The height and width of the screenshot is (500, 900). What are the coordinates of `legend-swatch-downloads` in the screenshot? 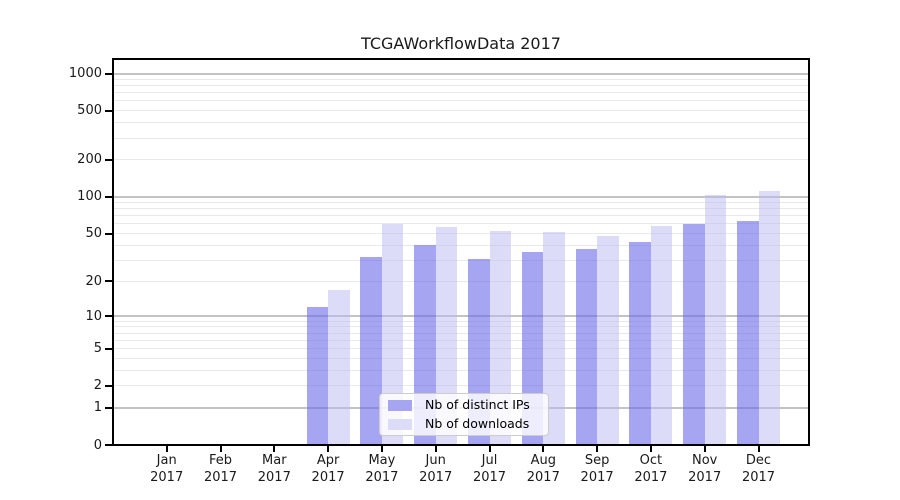 It's located at (400, 424).